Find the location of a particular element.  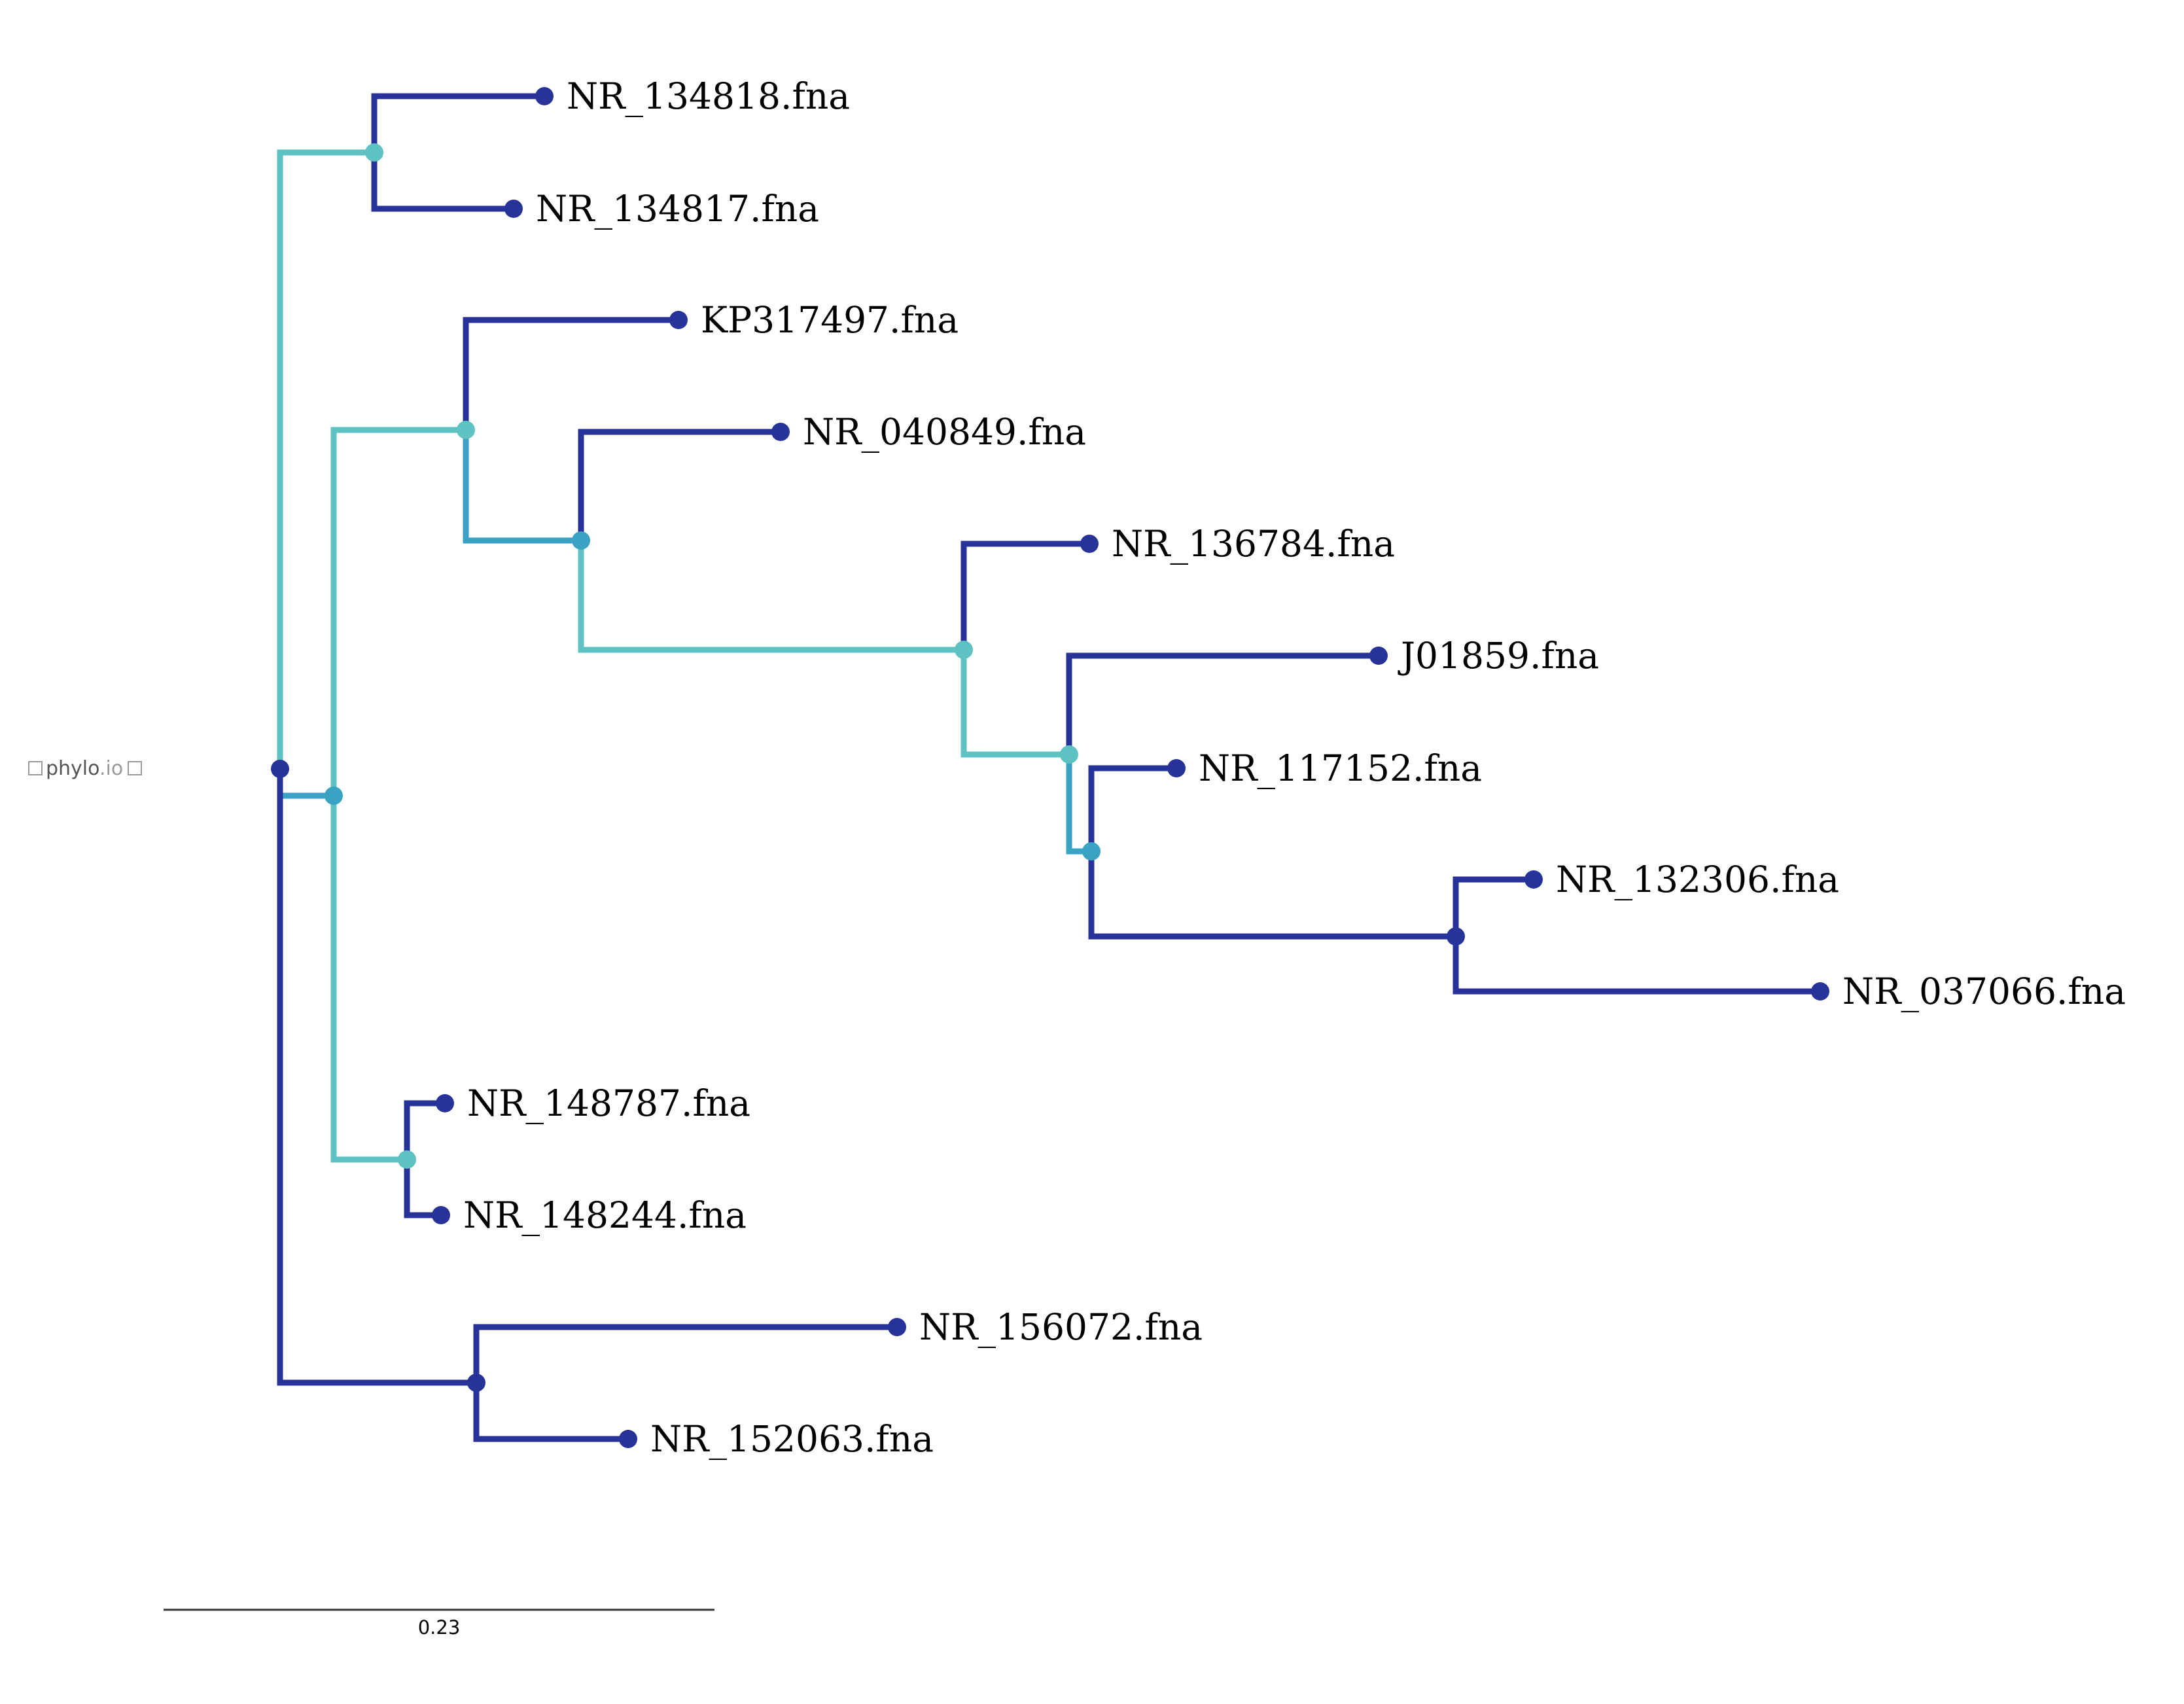

leaf-label: NR_156072.fna is located at coordinates (1061, 1327).